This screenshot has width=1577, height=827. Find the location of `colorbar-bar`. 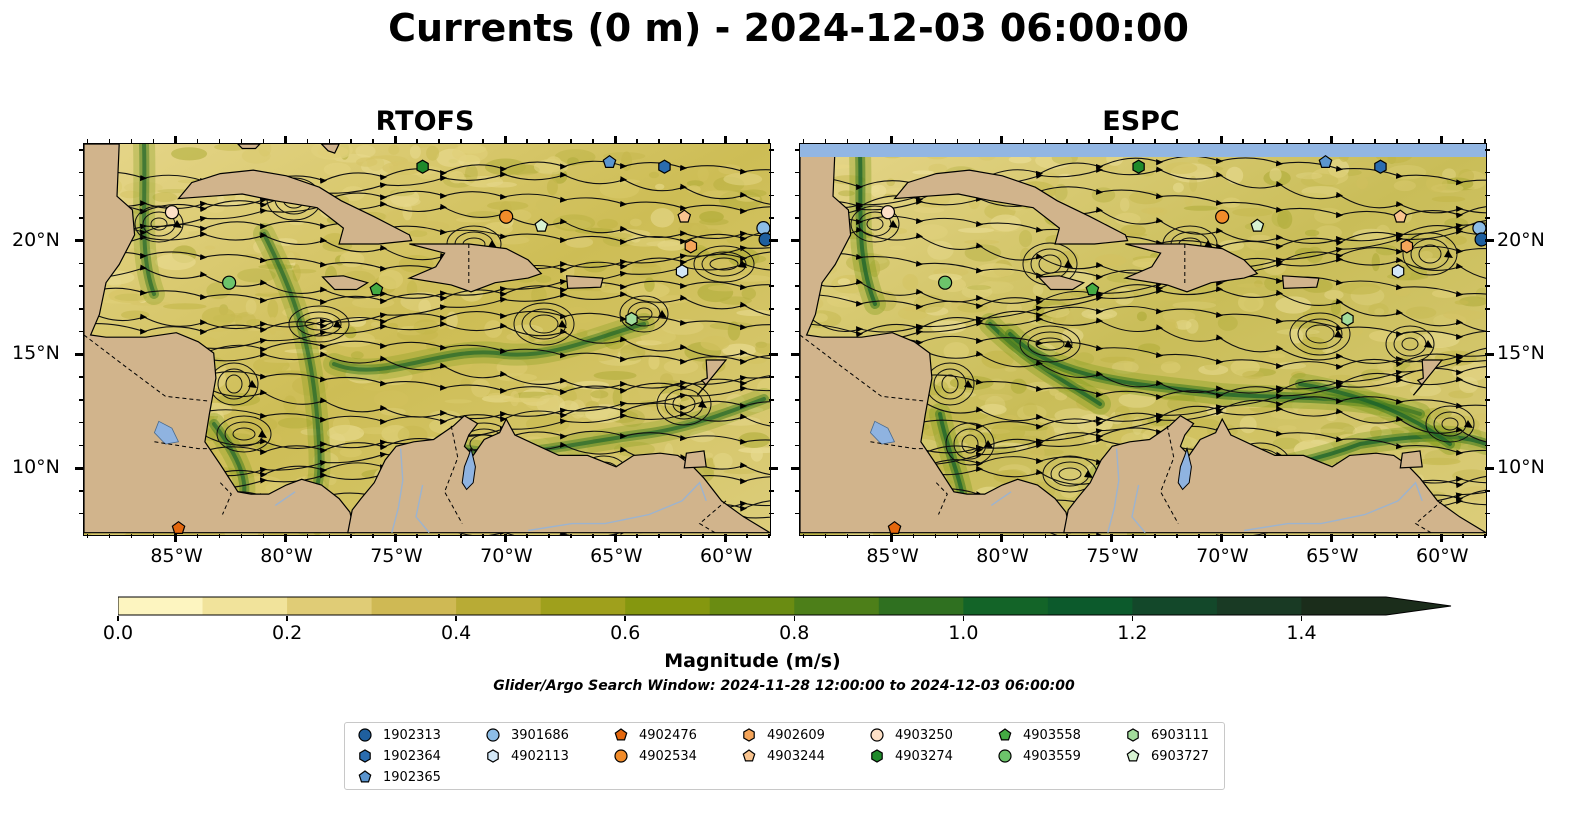

colorbar-bar is located at coordinates (784, 606).